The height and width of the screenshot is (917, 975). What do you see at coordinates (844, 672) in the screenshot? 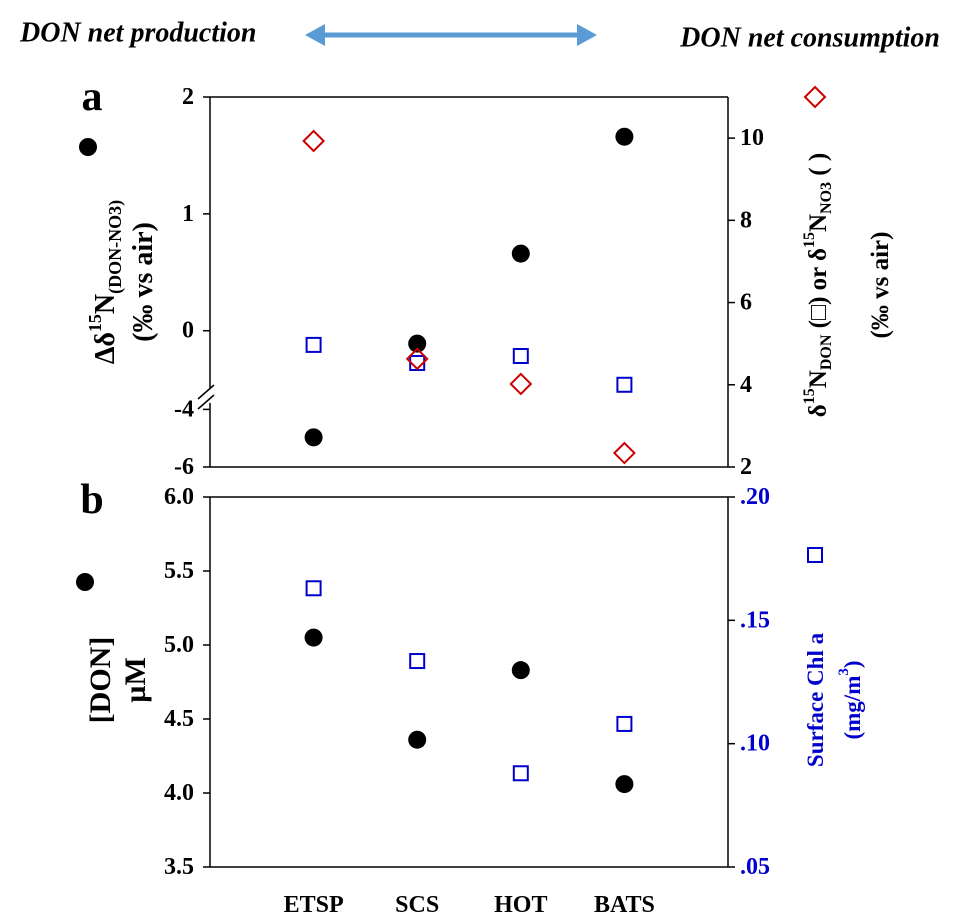
I see `axis-label-part: 3` at bounding box center [844, 672].